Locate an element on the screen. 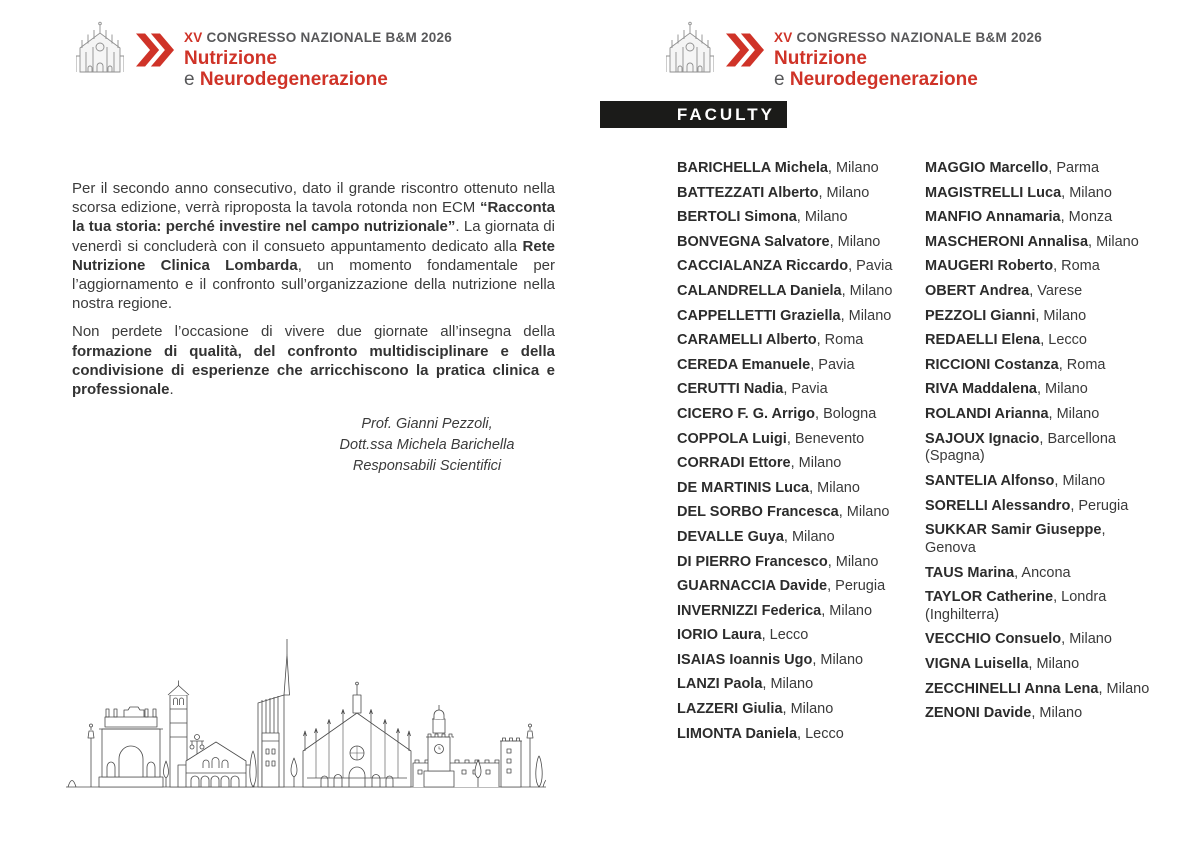 This screenshot has height=857, width=1200. faculty-entry: BONVEGNA Salvatore, Milano is located at coordinates (800, 243).